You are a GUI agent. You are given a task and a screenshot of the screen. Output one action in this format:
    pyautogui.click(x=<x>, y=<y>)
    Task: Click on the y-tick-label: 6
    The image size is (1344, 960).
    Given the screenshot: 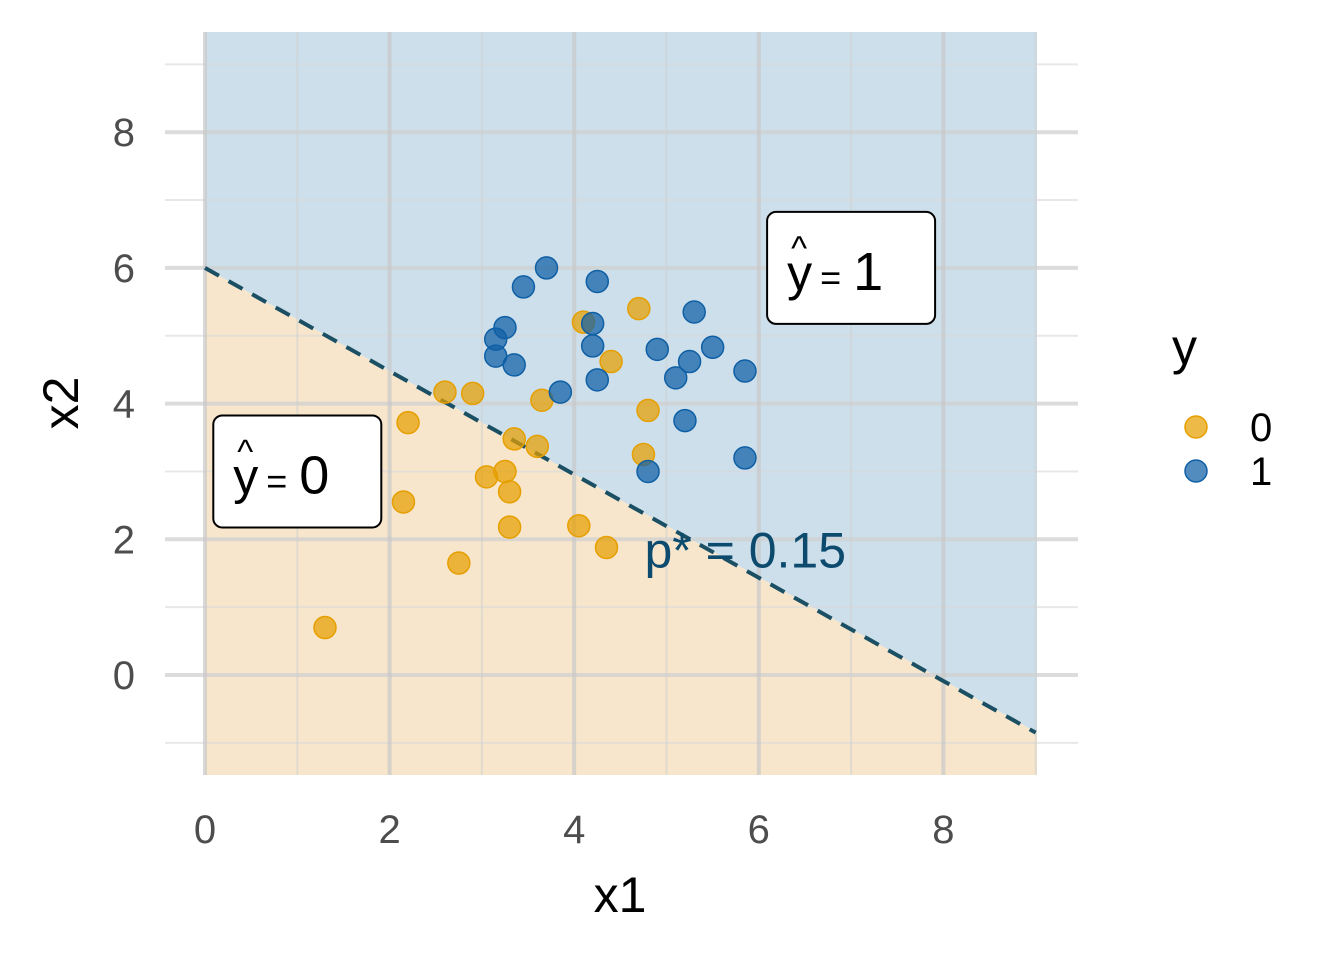 What is the action you would take?
    pyautogui.click(x=124, y=269)
    